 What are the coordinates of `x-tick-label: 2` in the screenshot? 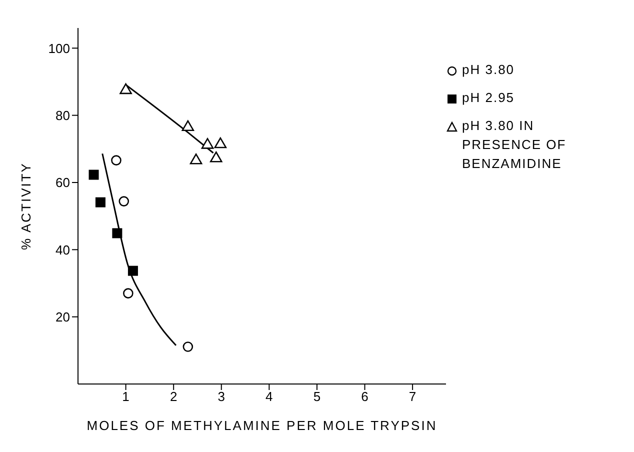 It's located at (174, 396).